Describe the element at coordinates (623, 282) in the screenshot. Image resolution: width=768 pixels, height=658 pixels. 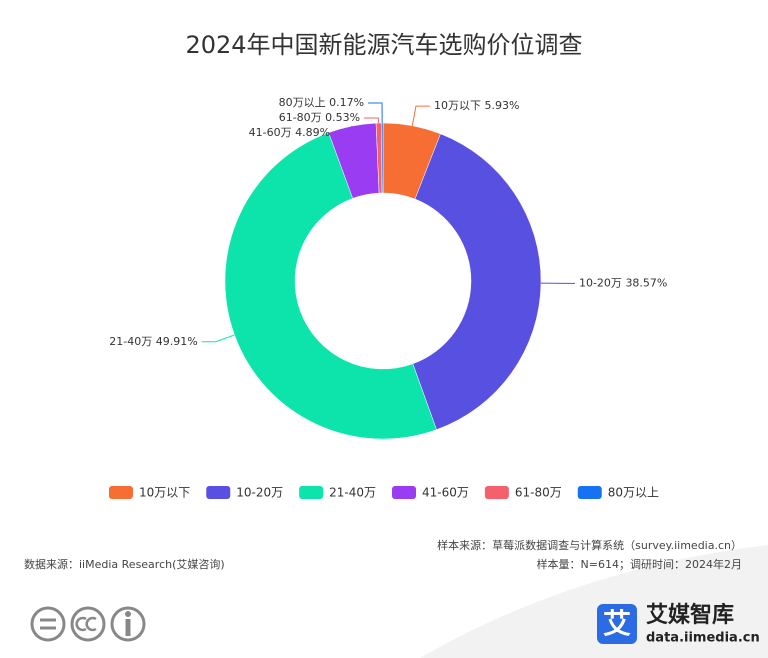
I see `data-label: 10-20万 38.57%` at that location.